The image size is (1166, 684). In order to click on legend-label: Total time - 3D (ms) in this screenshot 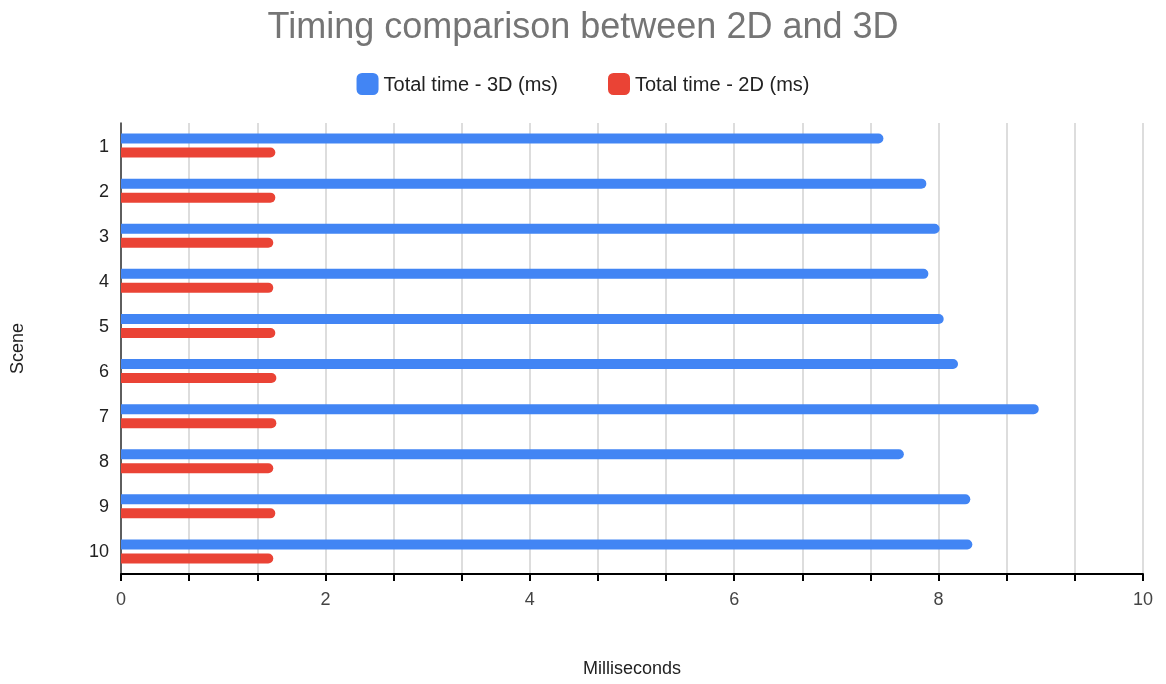, I will do `click(471, 84)`.